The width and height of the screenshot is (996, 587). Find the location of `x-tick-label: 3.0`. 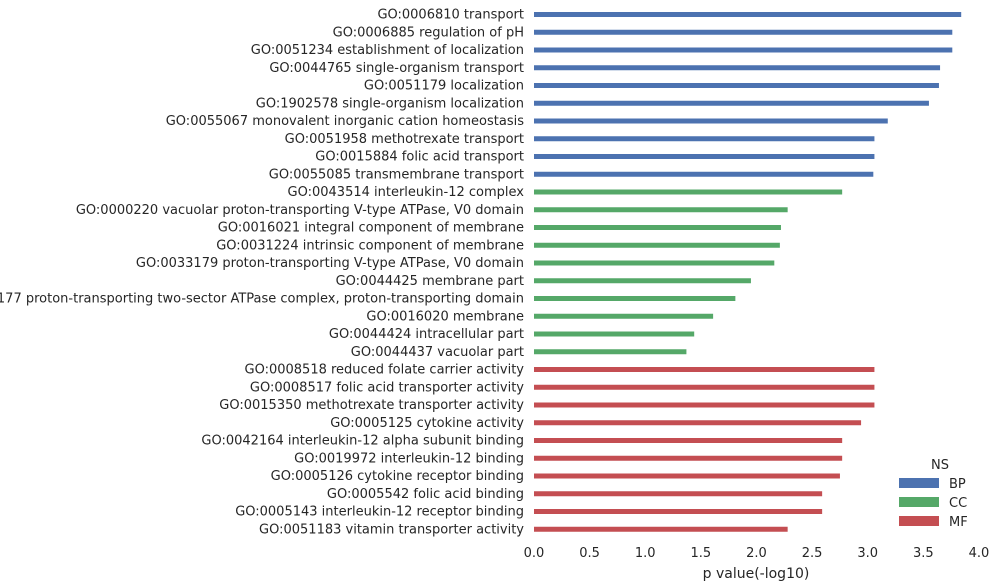

x-tick-label: 3.0 is located at coordinates (867, 553).